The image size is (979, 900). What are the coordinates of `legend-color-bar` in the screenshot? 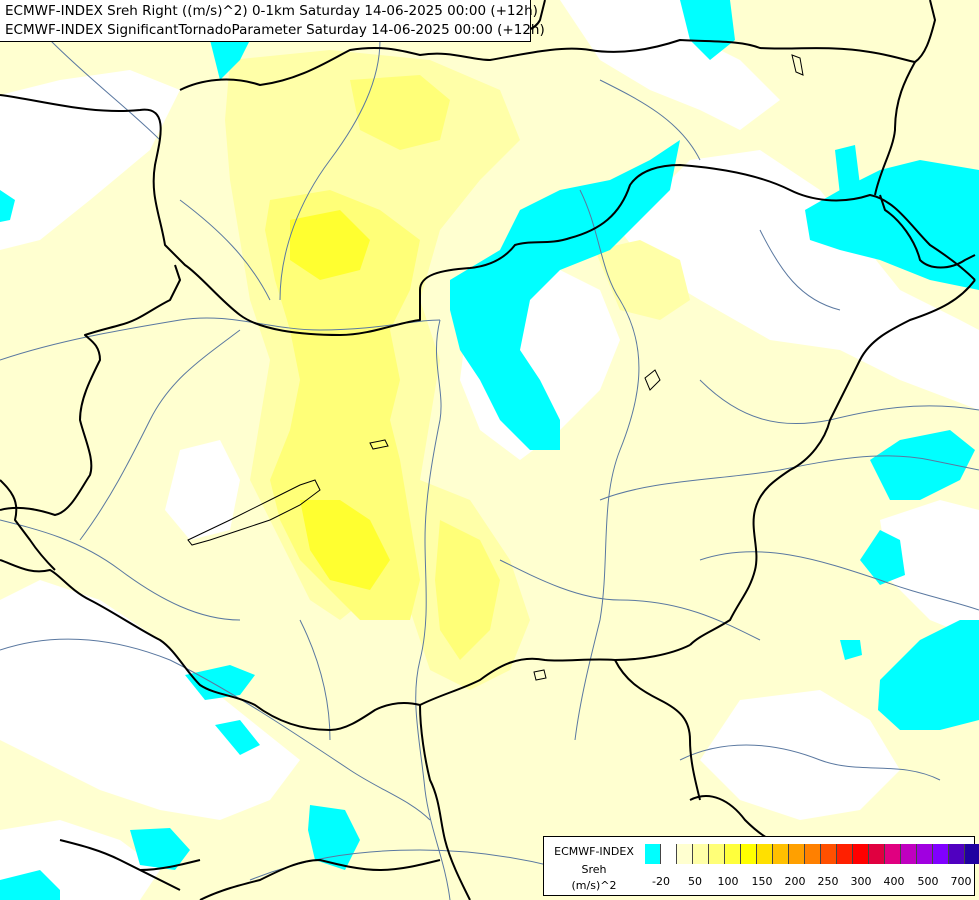 It's located at (812, 854).